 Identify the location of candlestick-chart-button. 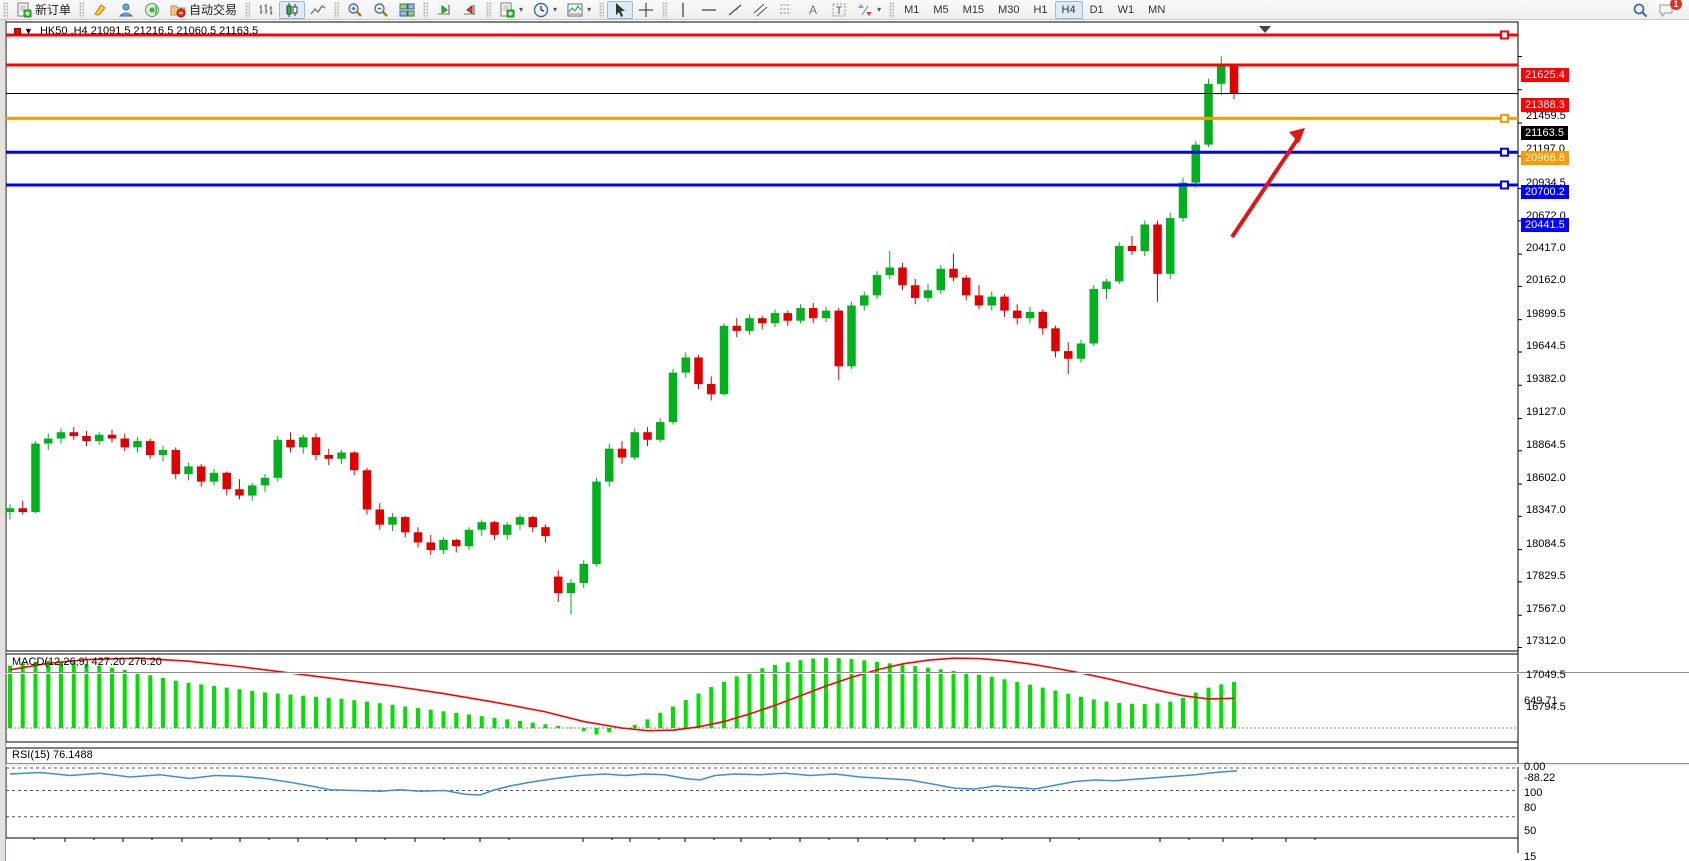
(292, 9).